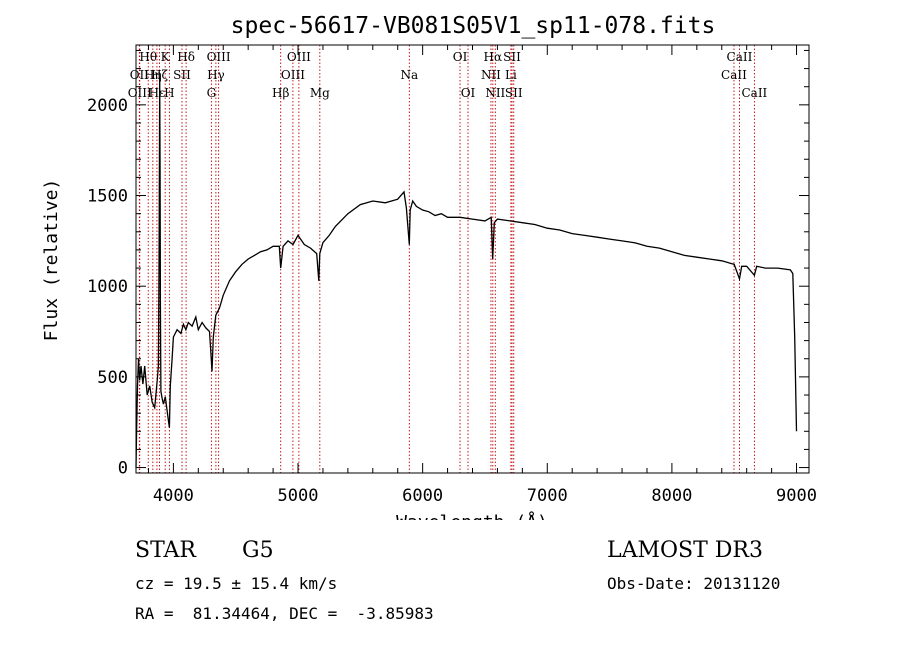 This screenshot has width=900, height=649. What do you see at coordinates (169, 93) in the screenshot?
I see `spectral-line-label: H` at bounding box center [169, 93].